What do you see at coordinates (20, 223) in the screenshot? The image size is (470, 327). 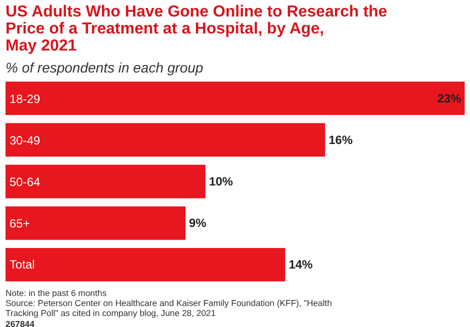 I see `y-tick-label: 65+` at bounding box center [20, 223].